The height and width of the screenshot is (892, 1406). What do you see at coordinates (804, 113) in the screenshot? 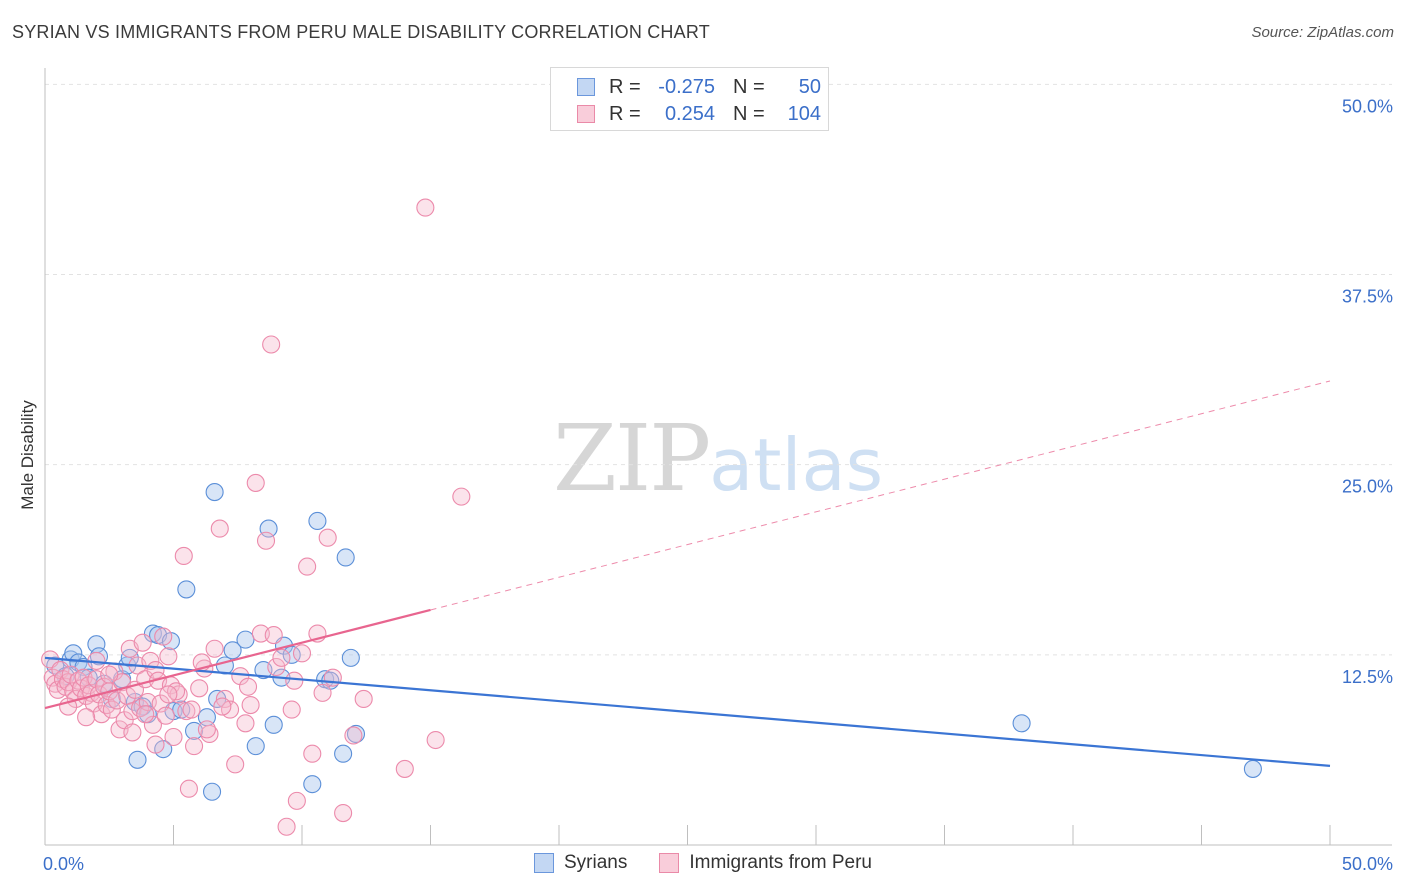
I see `n-value: 104` at bounding box center [804, 113].